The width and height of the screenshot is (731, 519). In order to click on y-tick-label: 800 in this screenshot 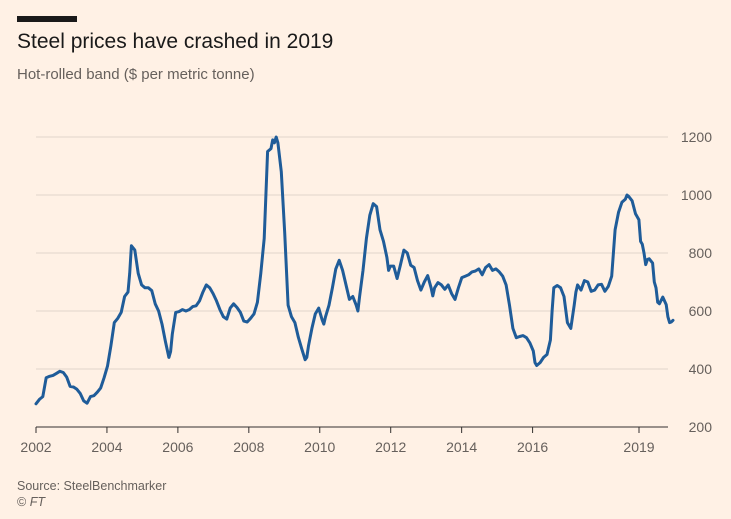, I will do `click(701, 253)`.